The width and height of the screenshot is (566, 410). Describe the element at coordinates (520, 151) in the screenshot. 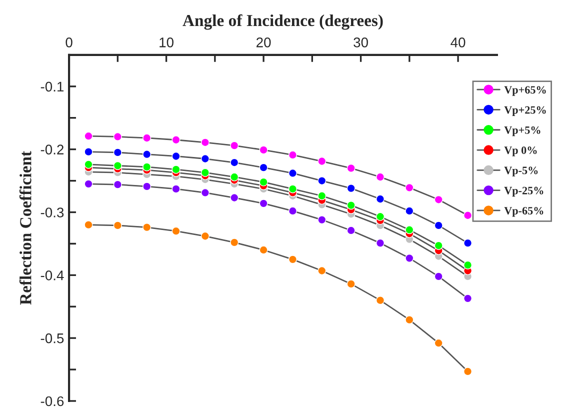

I see `legend-label: Vp 0%` at that location.